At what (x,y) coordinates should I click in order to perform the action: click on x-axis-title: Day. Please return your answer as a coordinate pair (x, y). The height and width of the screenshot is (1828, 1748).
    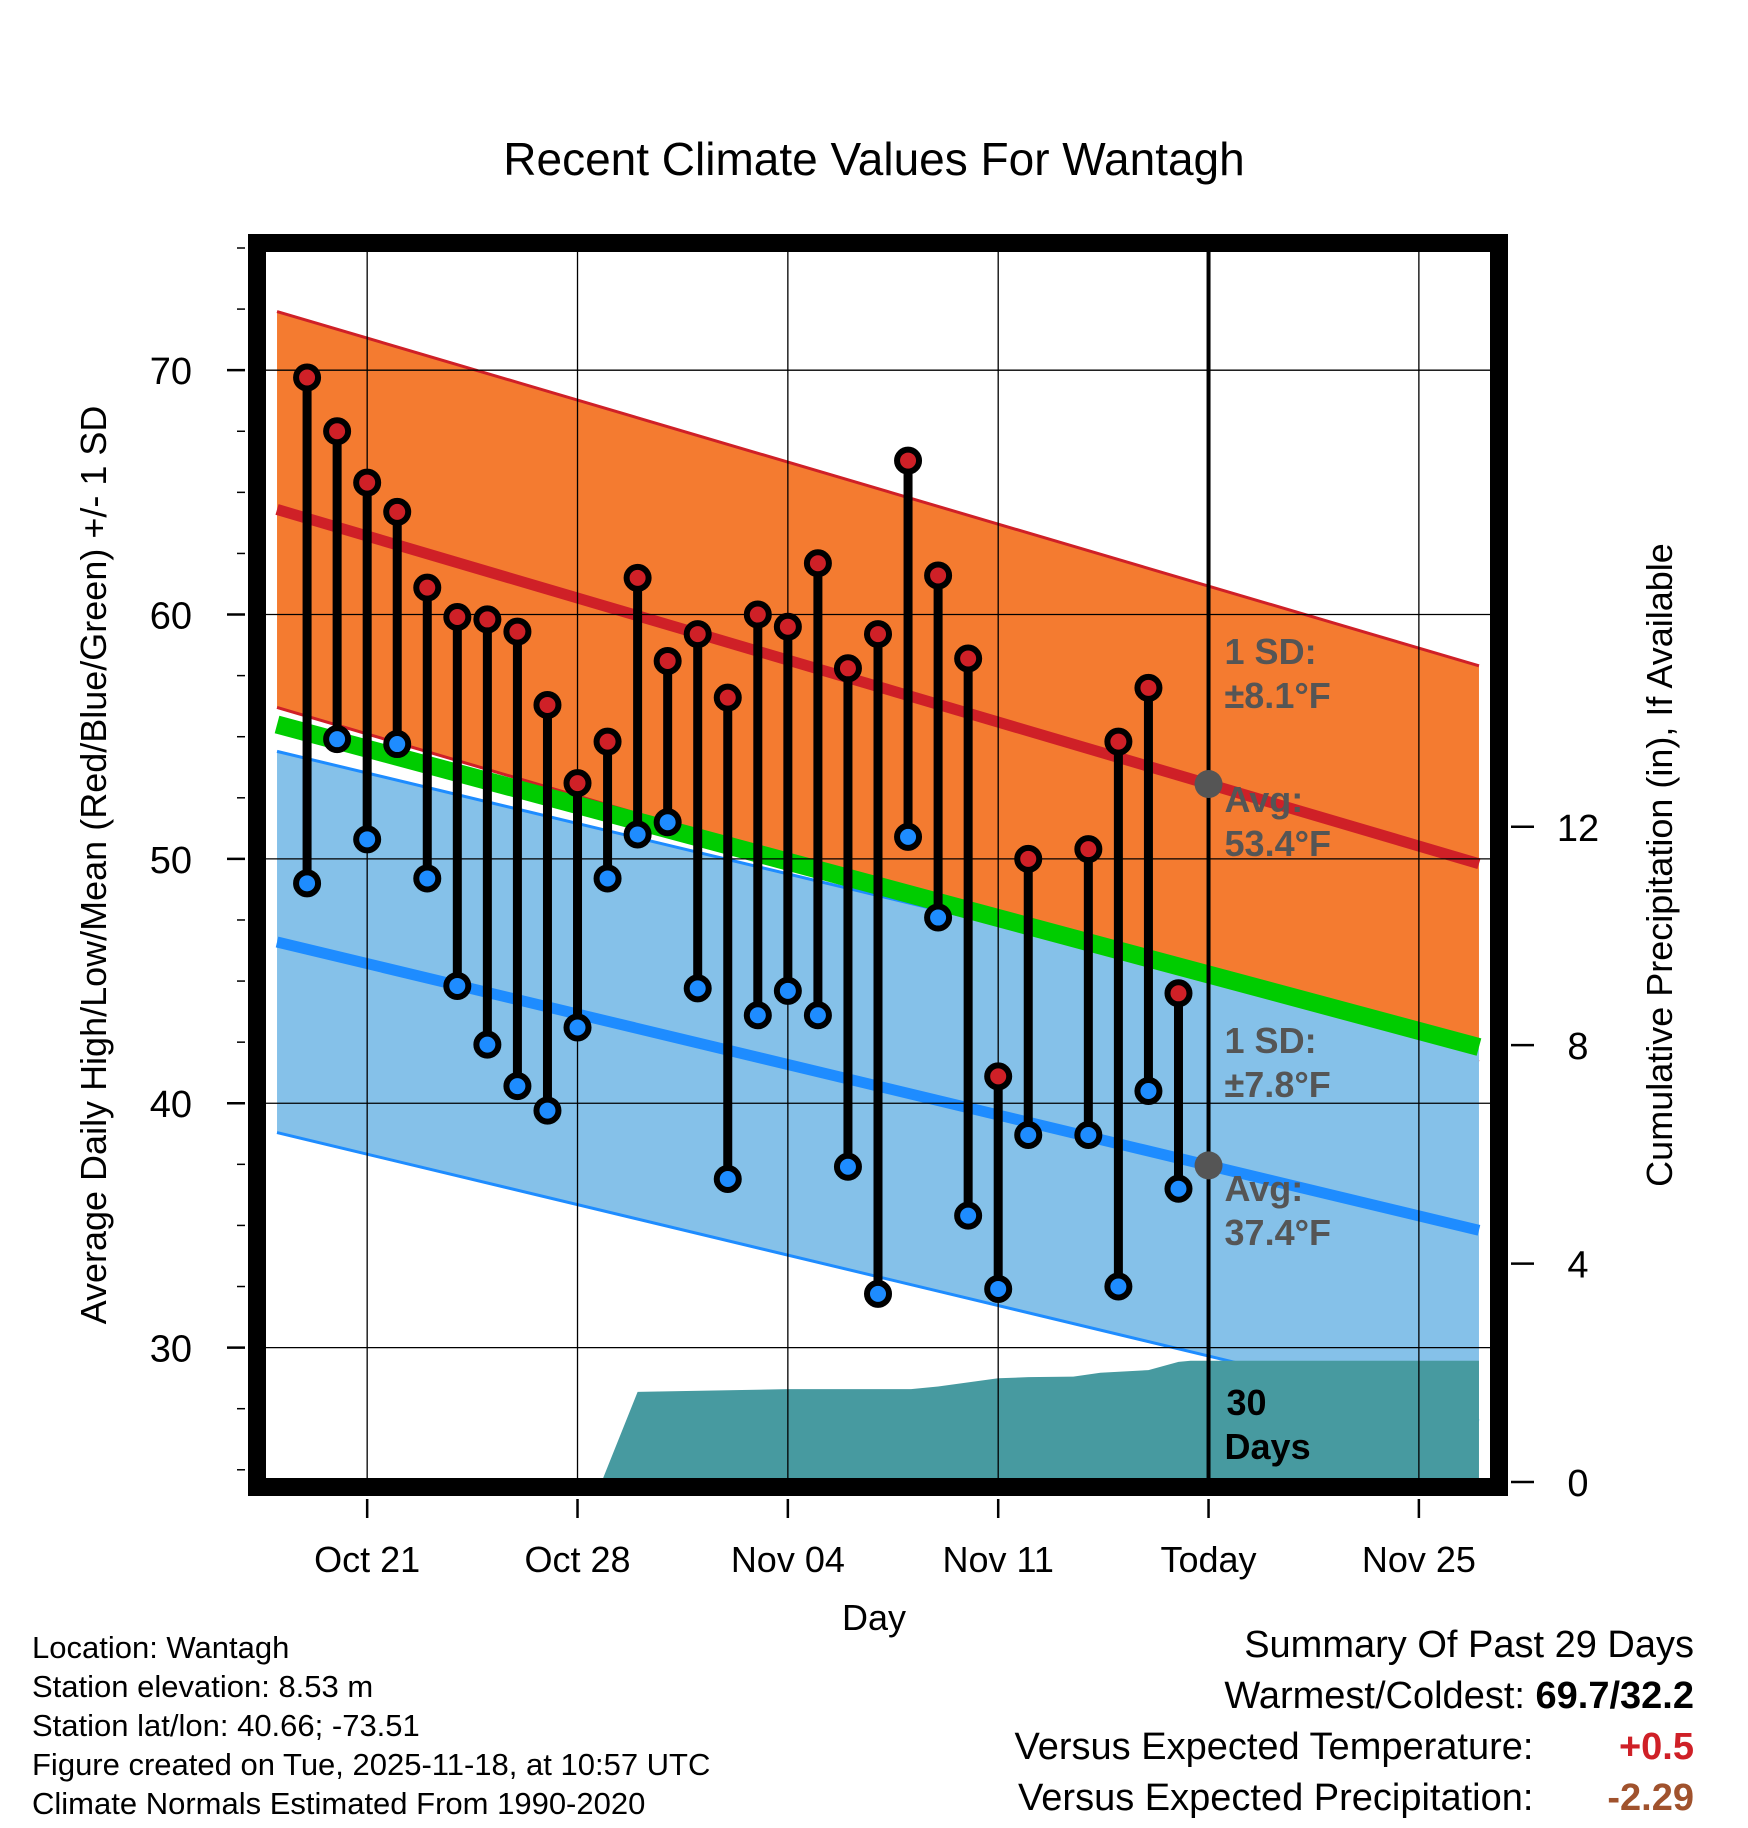
    Looking at the image, I should click on (874, 1617).